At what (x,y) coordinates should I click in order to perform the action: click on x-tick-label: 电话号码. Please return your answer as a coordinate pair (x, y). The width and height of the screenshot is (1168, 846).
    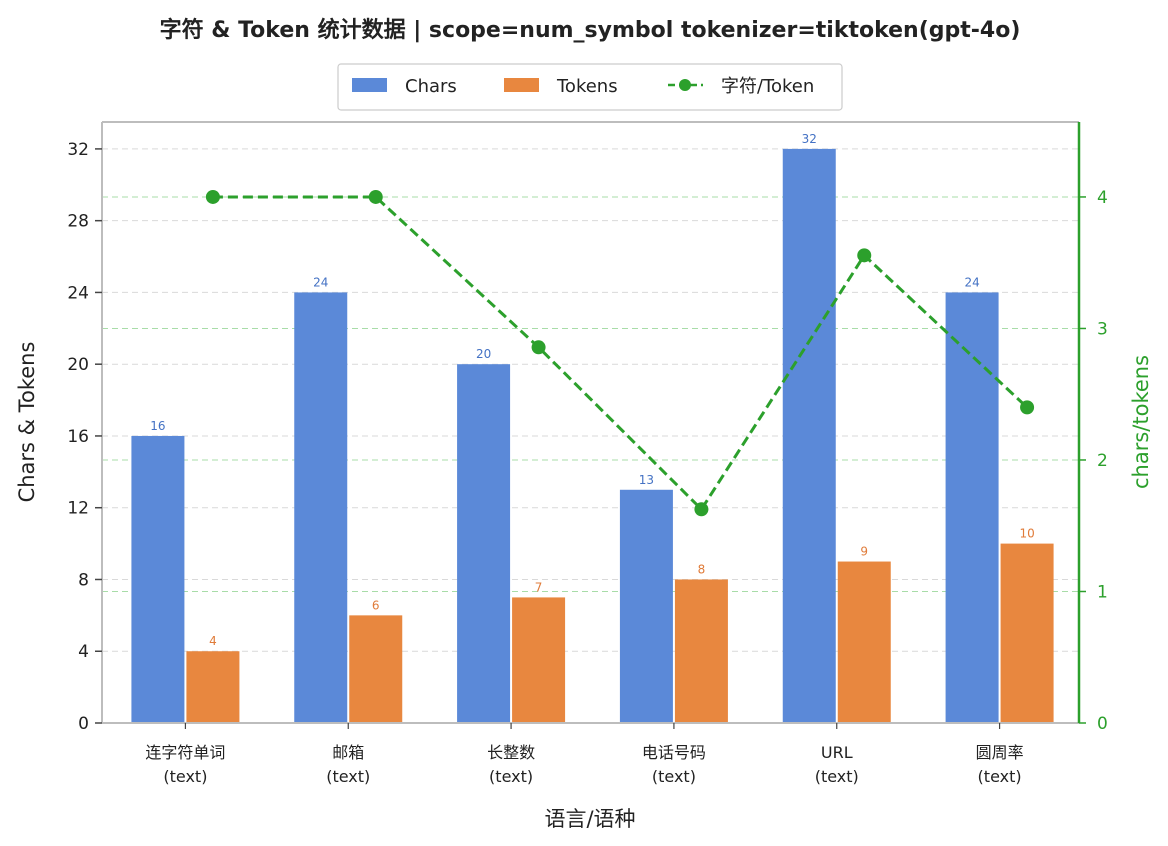
    Looking at the image, I should click on (674, 752).